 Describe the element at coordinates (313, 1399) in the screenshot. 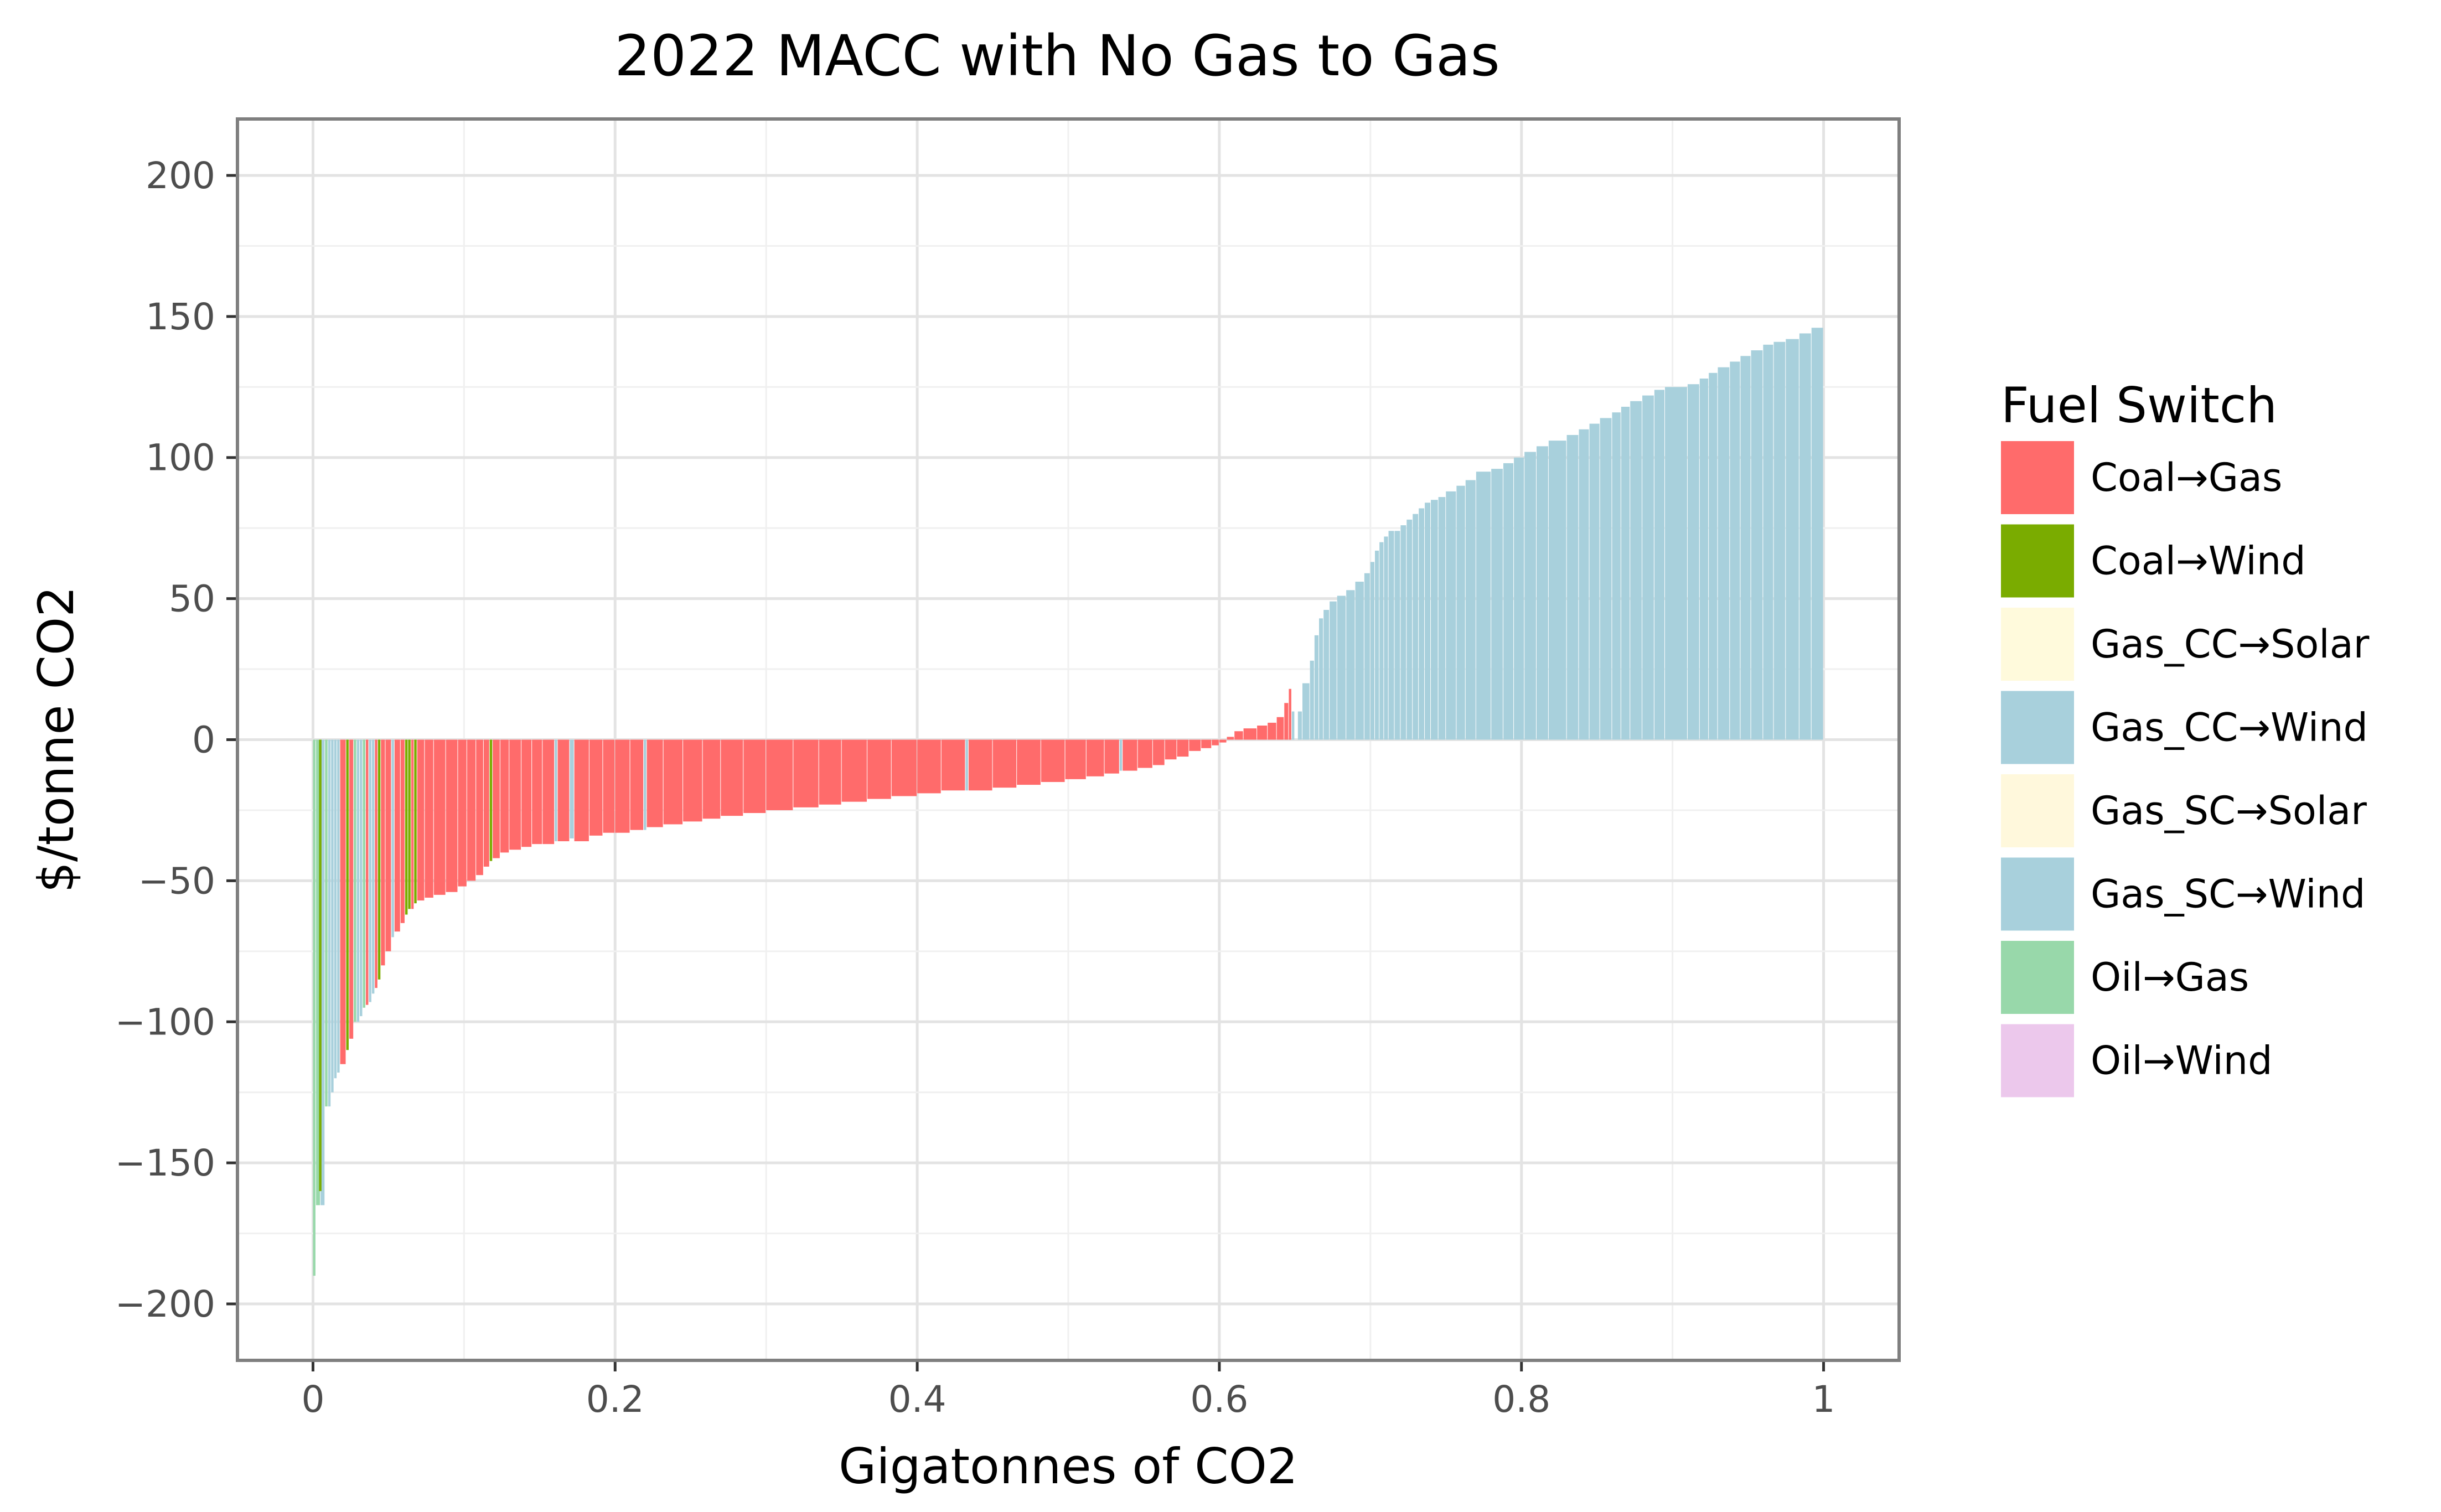

I see `x-tick-label: 0` at that location.